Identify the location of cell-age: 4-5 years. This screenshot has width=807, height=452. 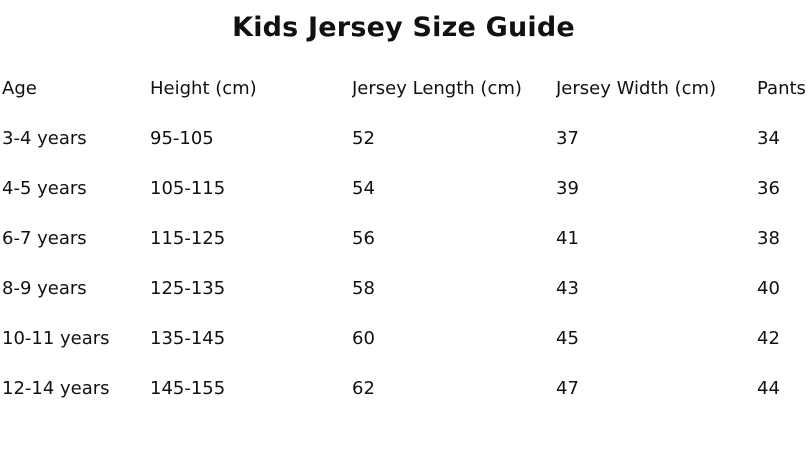
(44, 188).